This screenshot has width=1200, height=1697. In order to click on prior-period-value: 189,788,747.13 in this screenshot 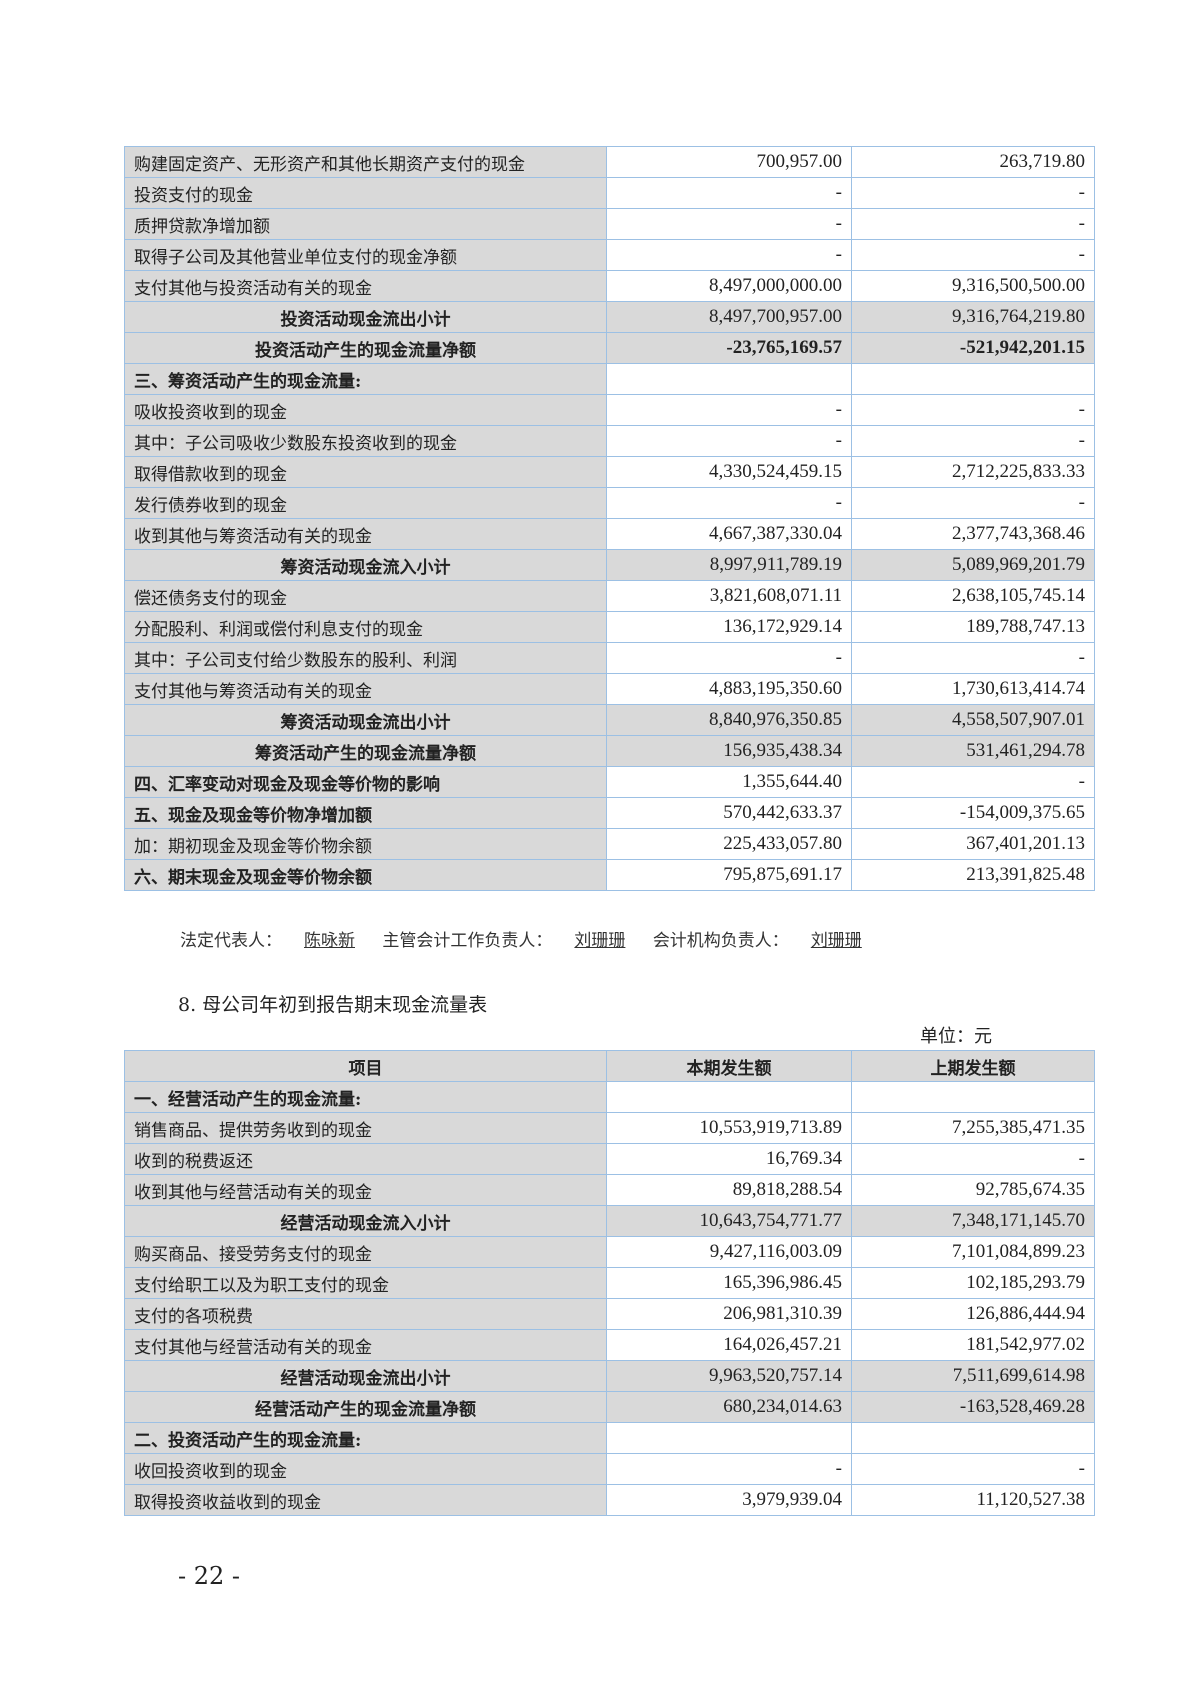, I will do `click(973, 627)`.